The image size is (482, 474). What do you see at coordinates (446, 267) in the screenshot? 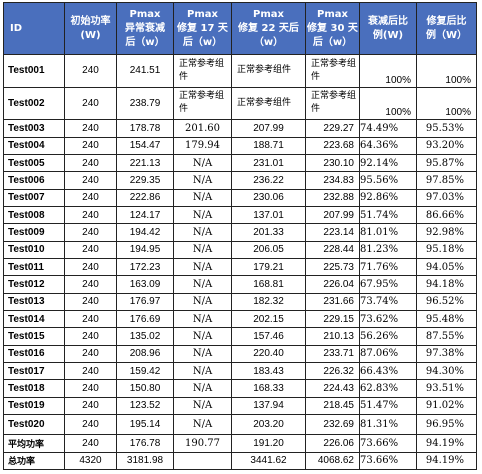
I see `cell-repair-ratio: 94.05%` at bounding box center [446, 267].